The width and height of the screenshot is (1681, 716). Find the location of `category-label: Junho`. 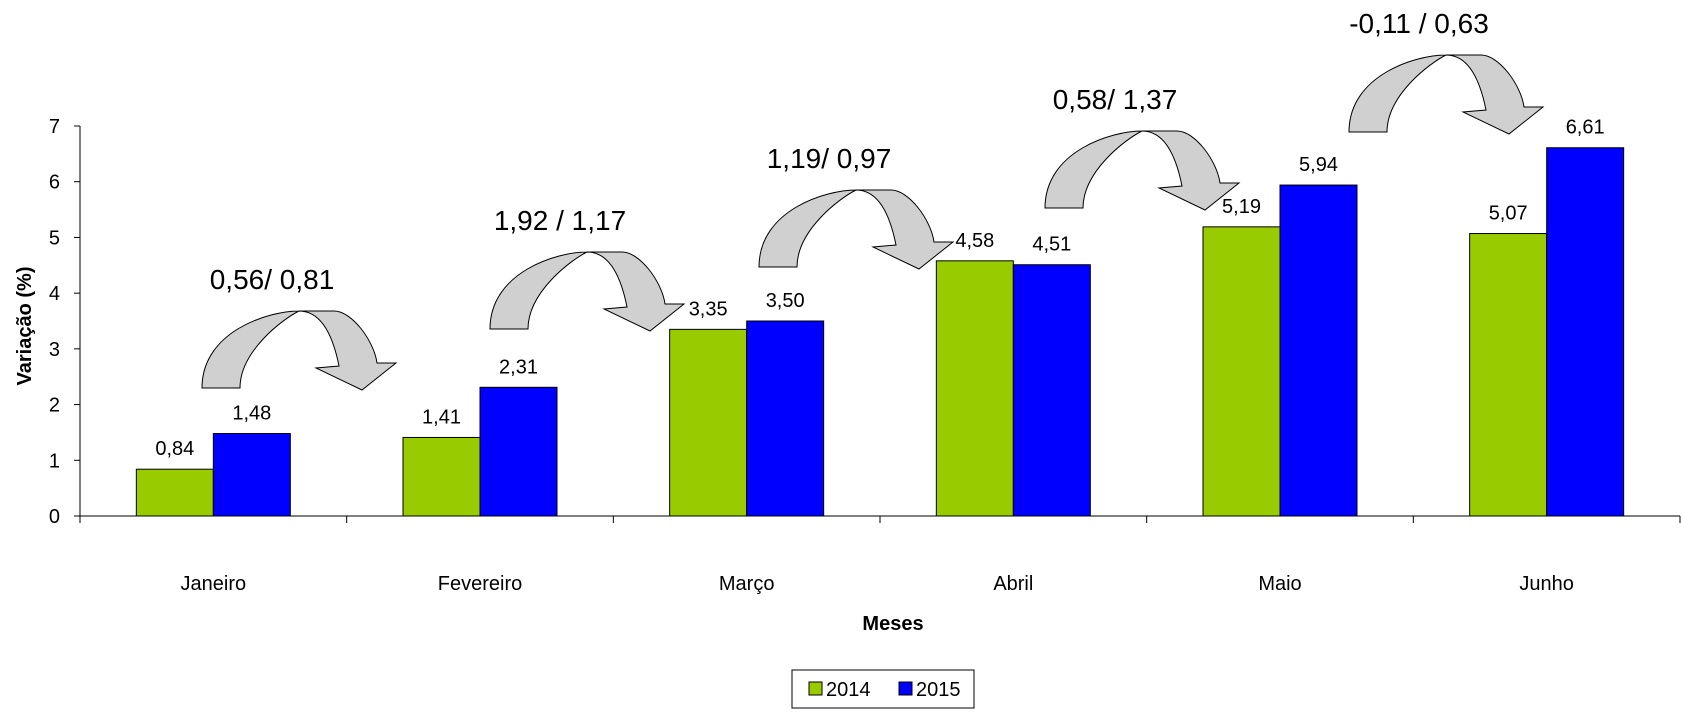

category-label: Junho is located at coordinates (1546, 584).